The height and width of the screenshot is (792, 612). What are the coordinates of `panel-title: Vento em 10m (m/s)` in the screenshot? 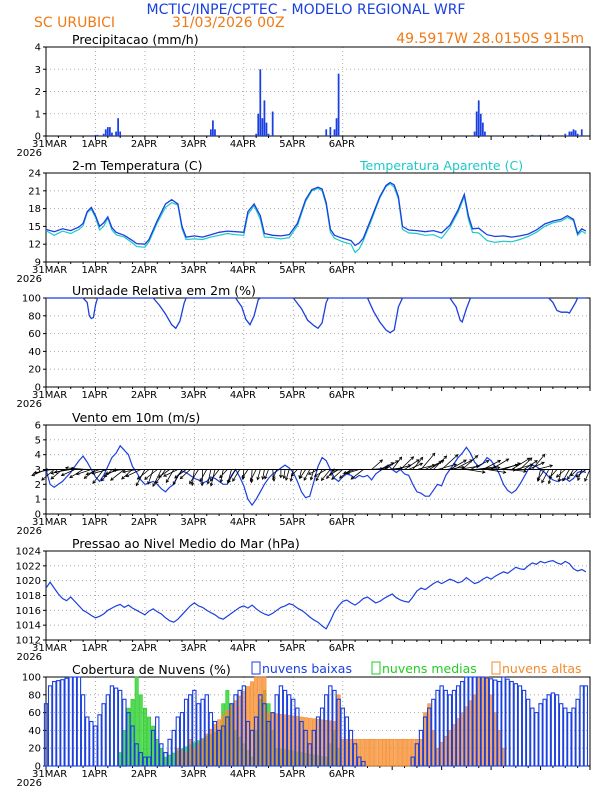 It's located at (136, 417).